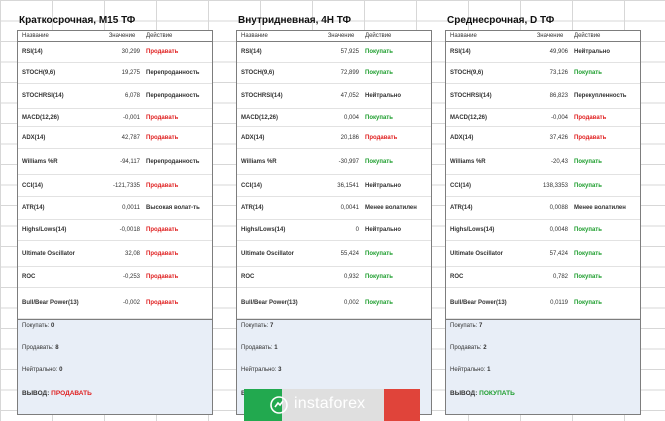 Image resolution: width=665 pixels, height=421 pixels. I want to click on indicator-value: 0, so click(357, 230).